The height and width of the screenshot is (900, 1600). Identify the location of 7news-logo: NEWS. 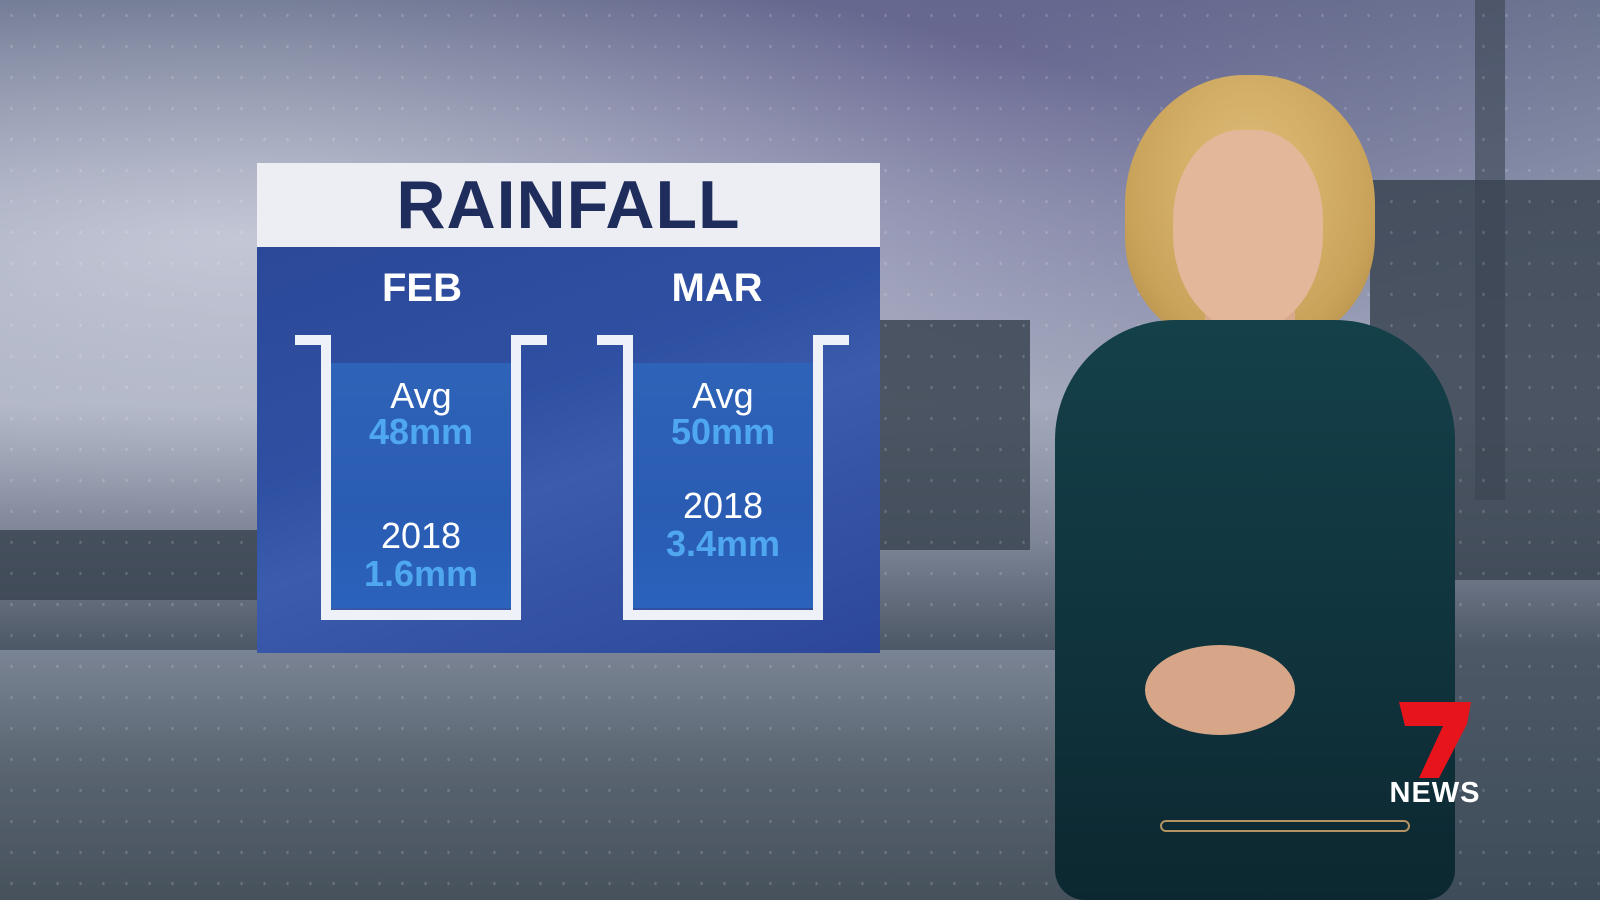
(1435, 755).